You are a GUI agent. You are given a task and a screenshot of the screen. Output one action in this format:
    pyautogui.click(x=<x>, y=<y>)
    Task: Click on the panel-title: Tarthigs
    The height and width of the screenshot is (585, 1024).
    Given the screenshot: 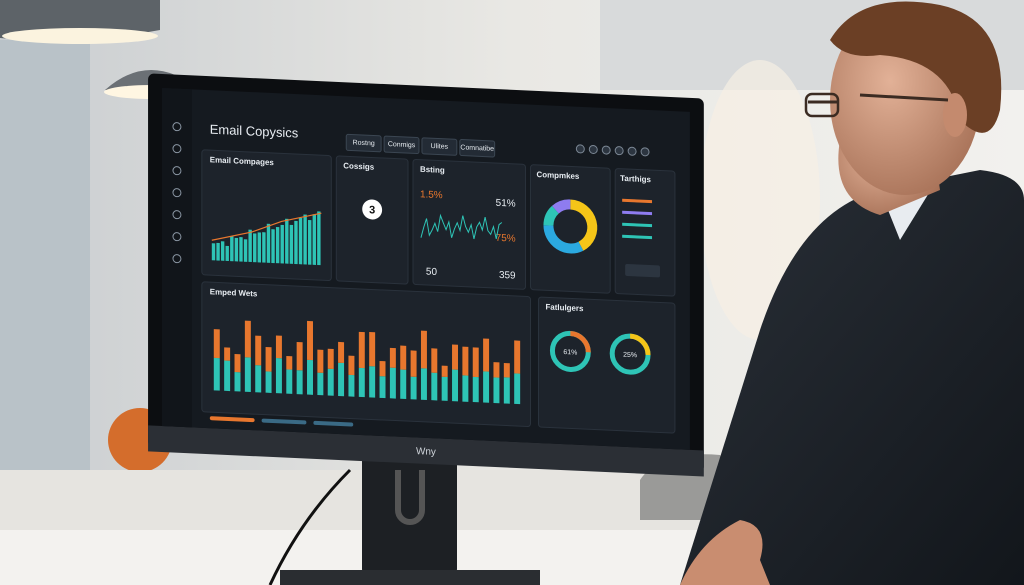 What is the action you would take?
    pyautogui.click(x=635, y=179)
    